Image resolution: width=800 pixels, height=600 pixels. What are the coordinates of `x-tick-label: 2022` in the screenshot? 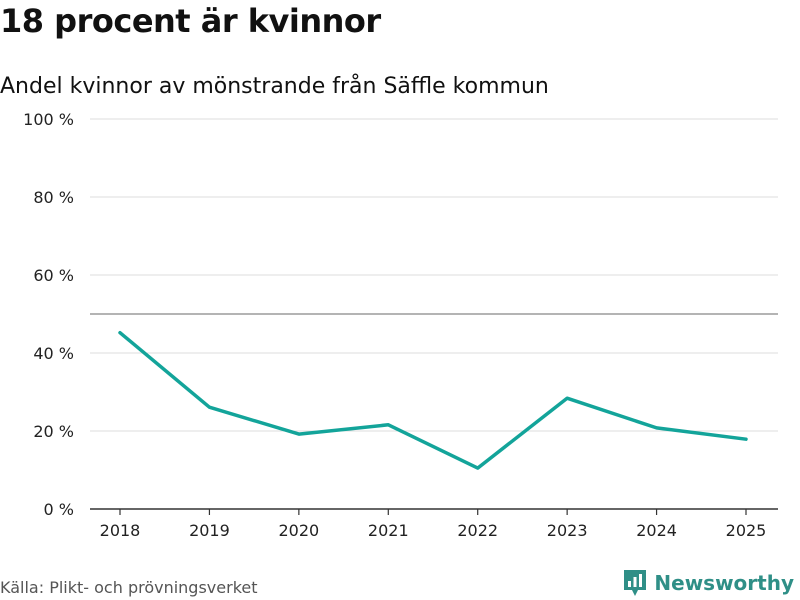 It's located at (477, 530).